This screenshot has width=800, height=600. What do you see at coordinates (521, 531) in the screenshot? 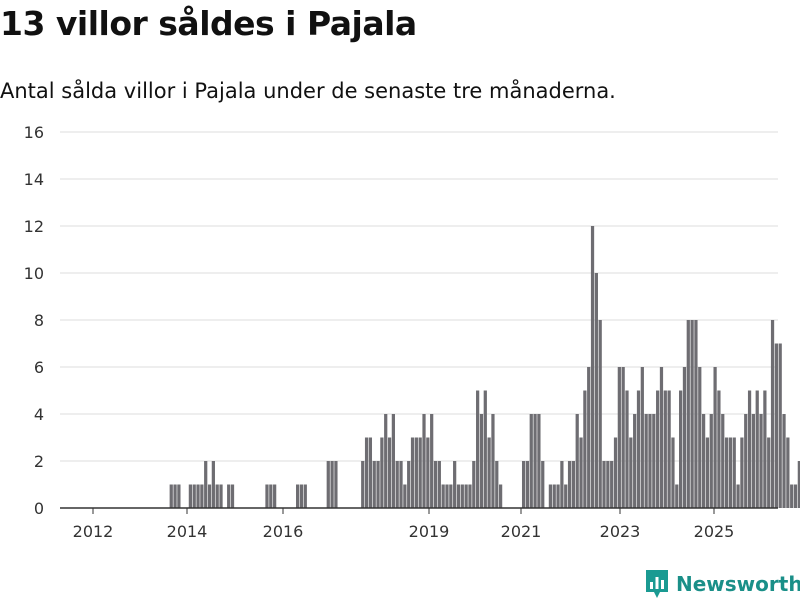
I see `x-tick-label: 2021` at bounding box center [521, 531].